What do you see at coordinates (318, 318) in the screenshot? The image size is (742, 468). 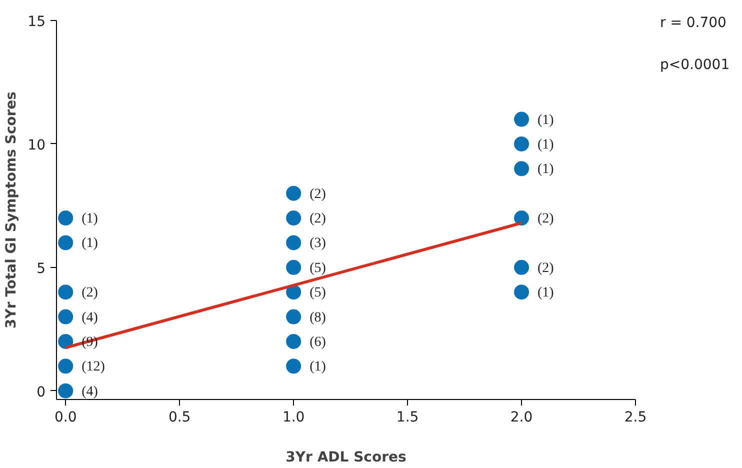 I see `annotation: (8)` at bounding box center [318, 318].